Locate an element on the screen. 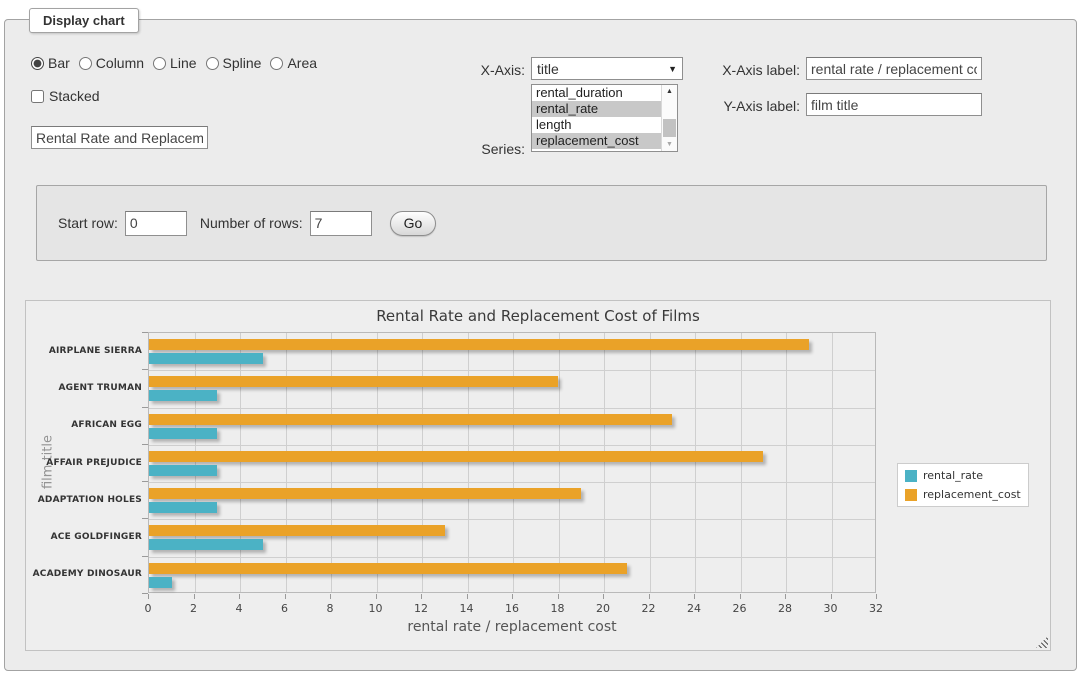 The width and height of the screenshot is (1081, 681). chart-type-label: Bar is located at coordinates (59, 63).